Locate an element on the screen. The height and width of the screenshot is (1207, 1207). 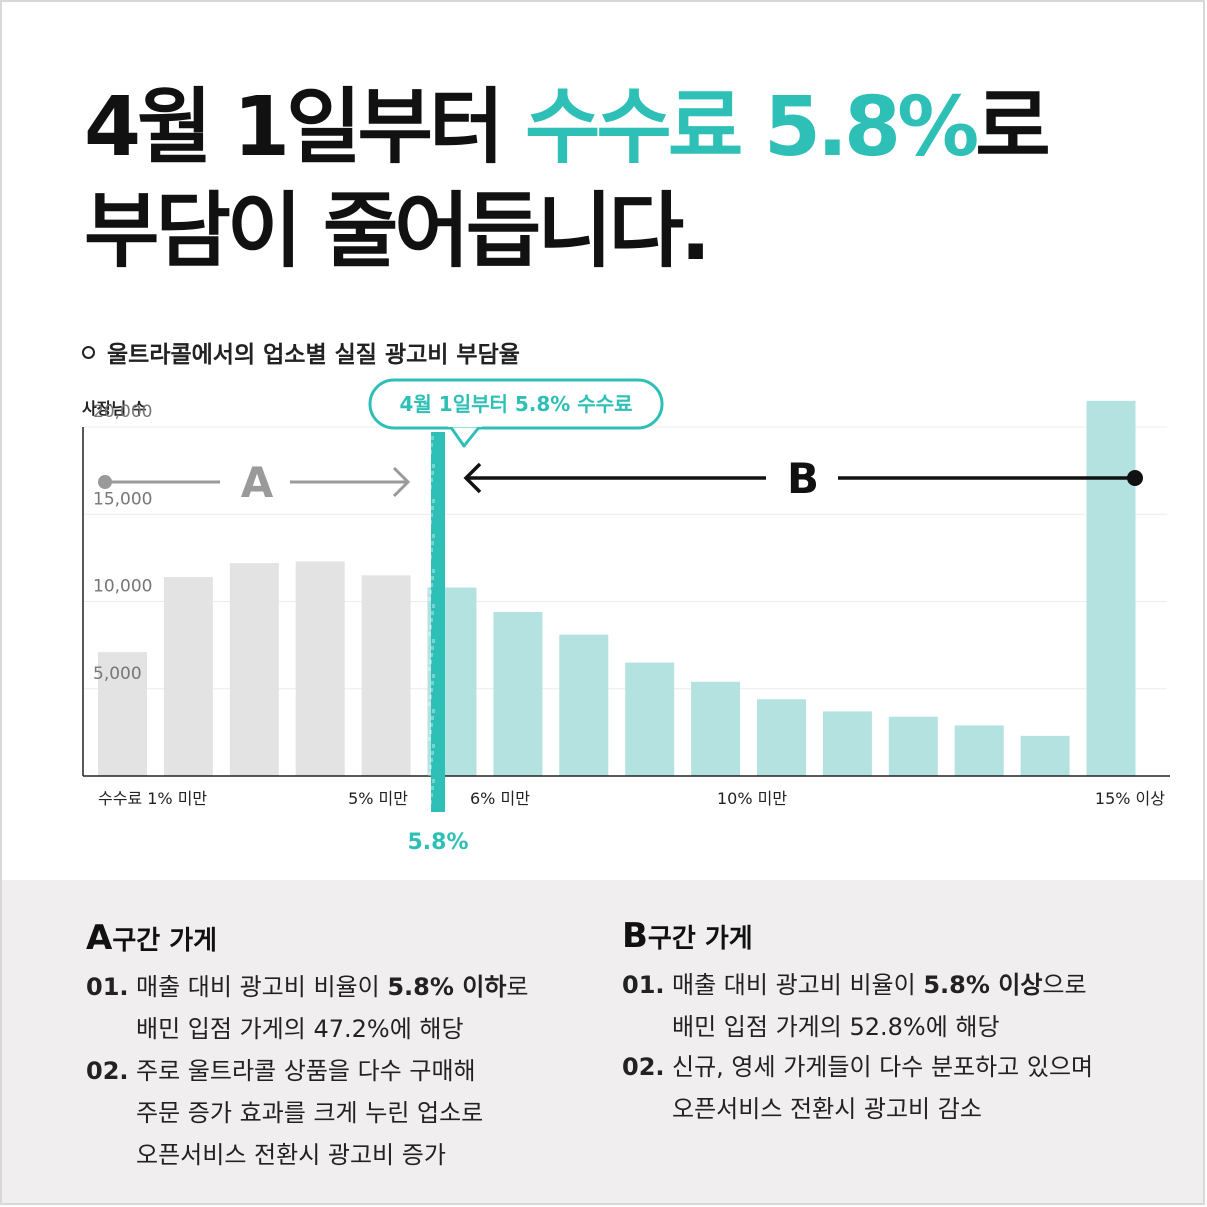
item-text-line2: 주문 증가 효과를 크게 누린 업소로 is located at coordinates (310, 1113).